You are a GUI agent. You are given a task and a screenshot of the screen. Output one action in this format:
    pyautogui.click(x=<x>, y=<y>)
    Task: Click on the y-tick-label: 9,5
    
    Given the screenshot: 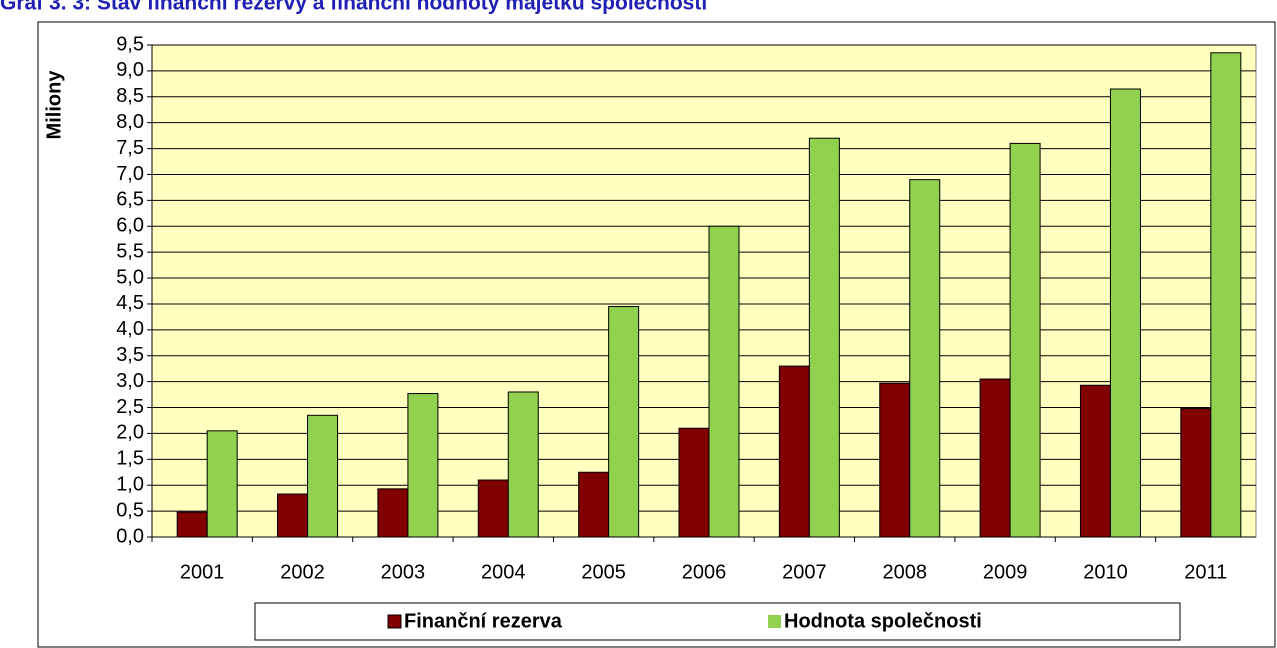 What is the action you would take?
    pyautogui.click(x=130, y=44)
    